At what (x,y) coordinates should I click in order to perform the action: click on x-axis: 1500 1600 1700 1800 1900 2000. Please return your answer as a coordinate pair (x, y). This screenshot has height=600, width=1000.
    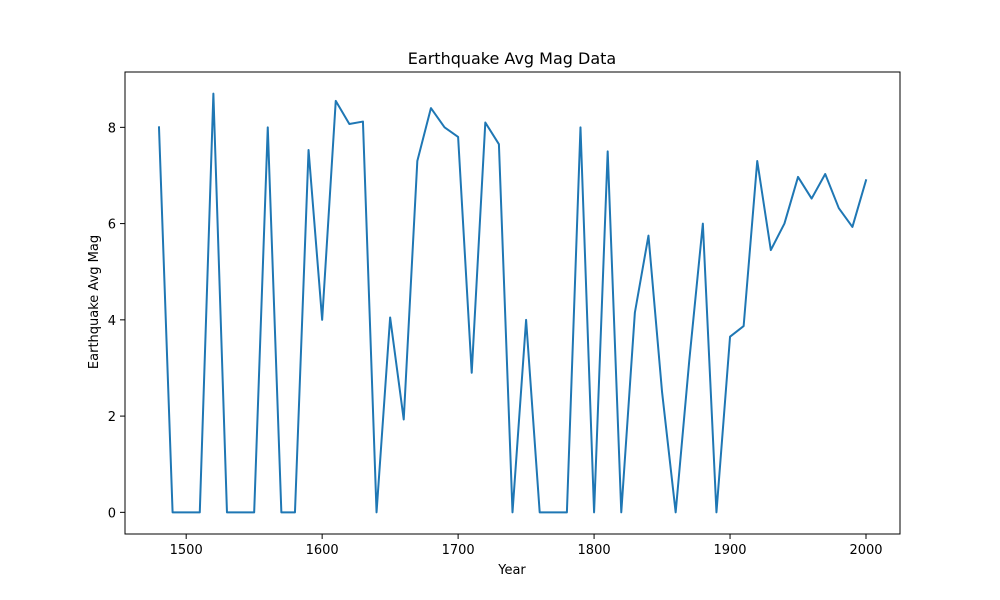
    Looking at the image, I should click on (526, 546).